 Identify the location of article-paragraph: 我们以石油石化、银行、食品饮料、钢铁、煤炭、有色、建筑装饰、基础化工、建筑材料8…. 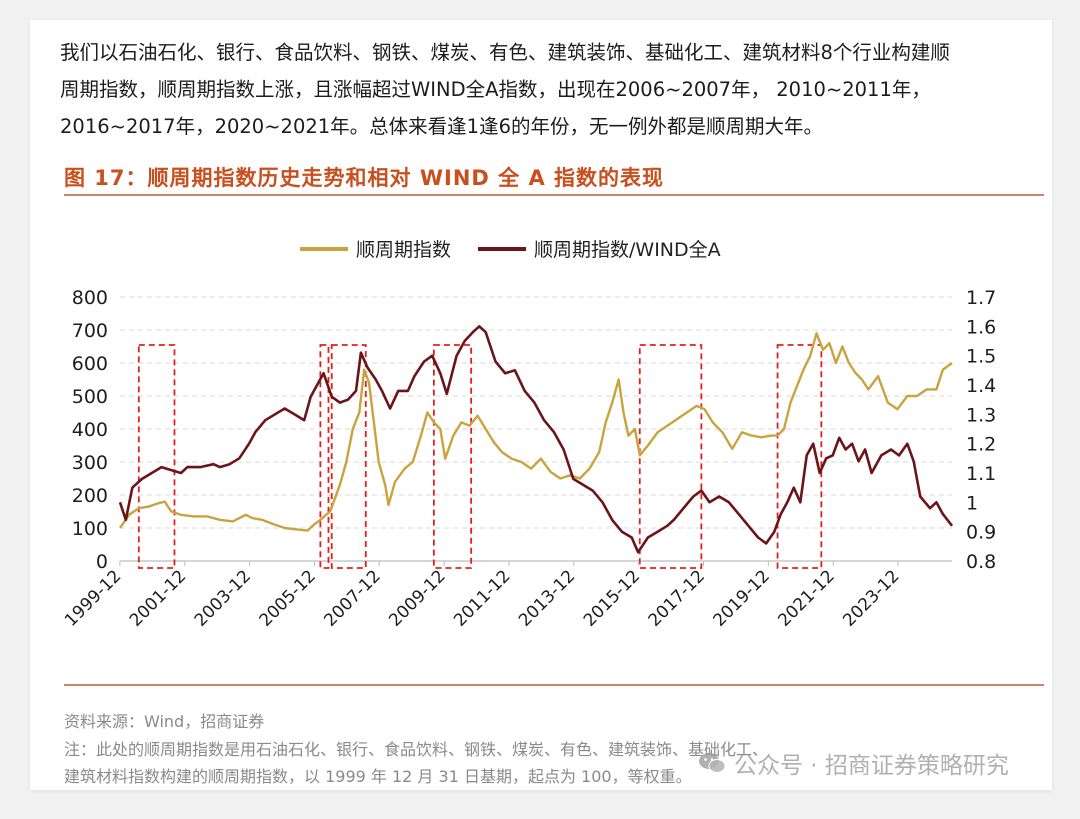
(550, 89).